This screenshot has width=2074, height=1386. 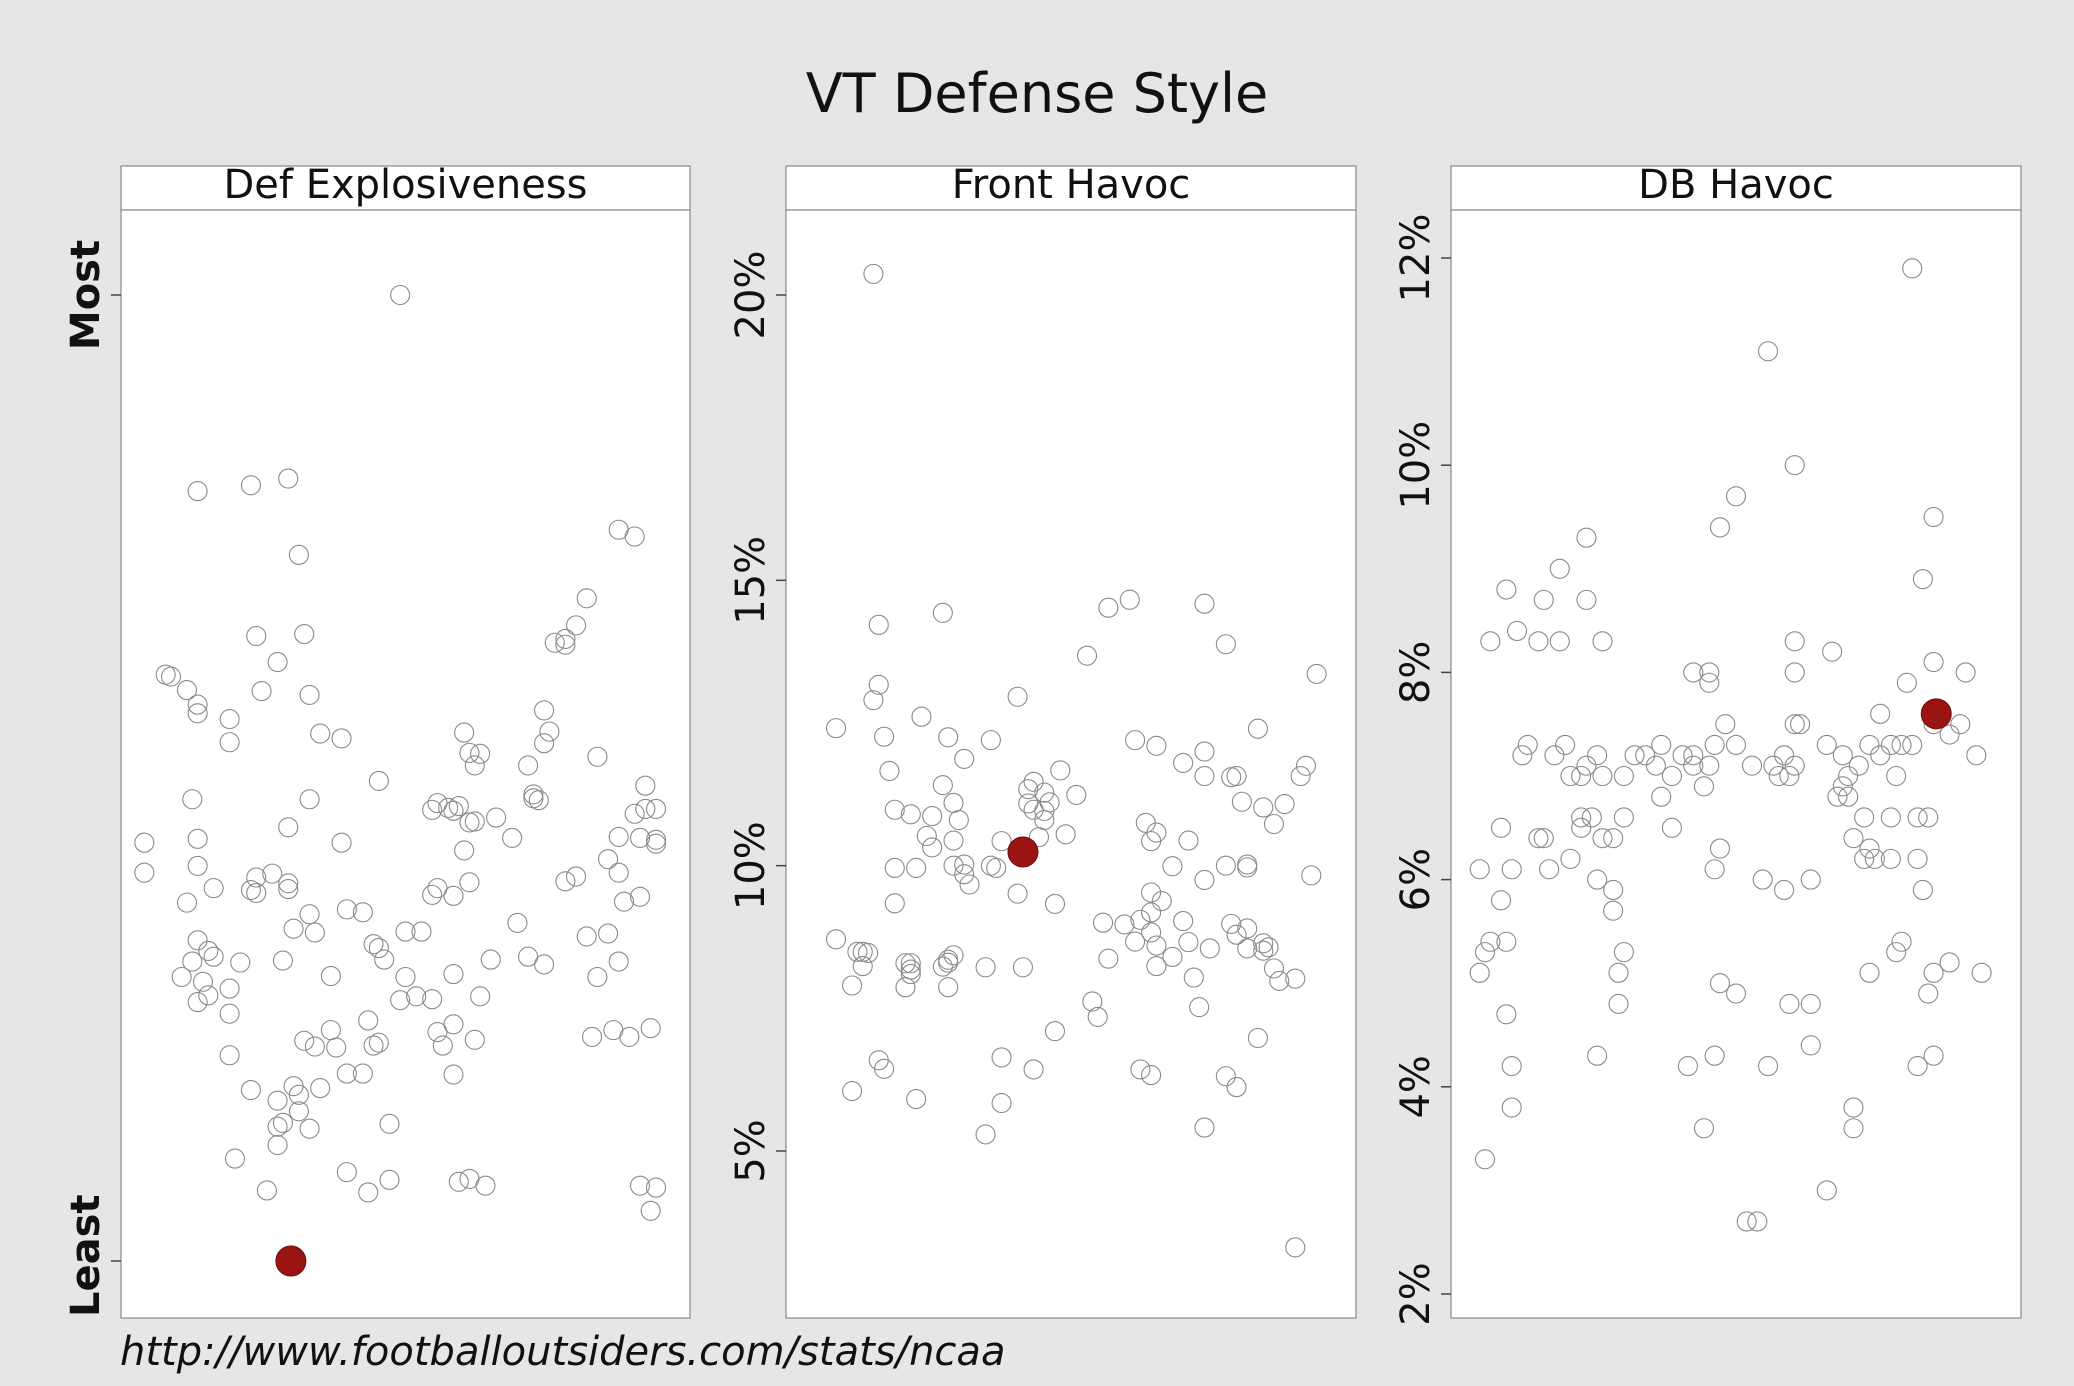 I want to click on panel-header, so click(x=1071, y=188).